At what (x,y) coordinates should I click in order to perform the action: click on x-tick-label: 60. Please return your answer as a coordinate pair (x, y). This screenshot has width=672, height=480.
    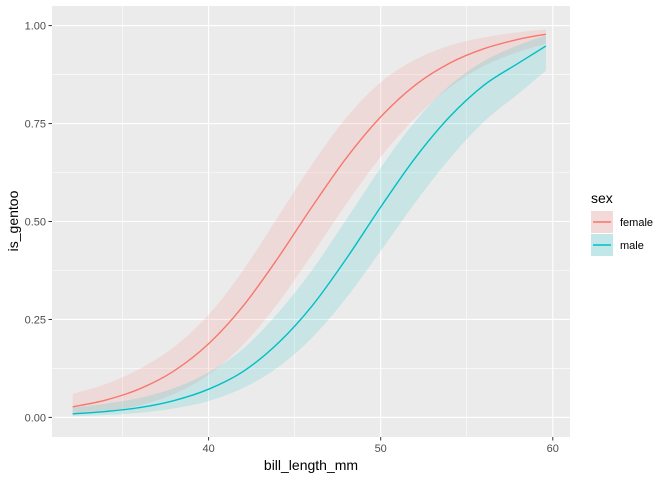
    Looking at the image, I should click on (553, 449).